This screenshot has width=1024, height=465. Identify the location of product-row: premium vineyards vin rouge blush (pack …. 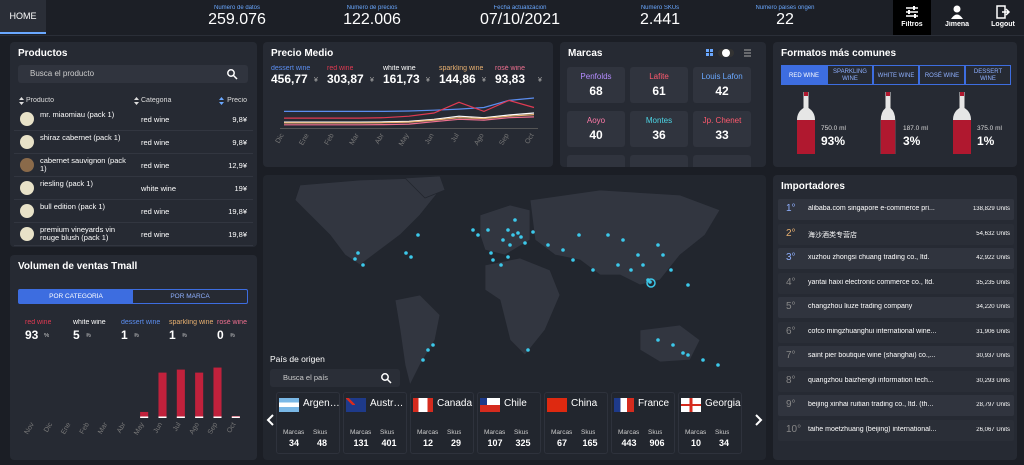
(133, 234).